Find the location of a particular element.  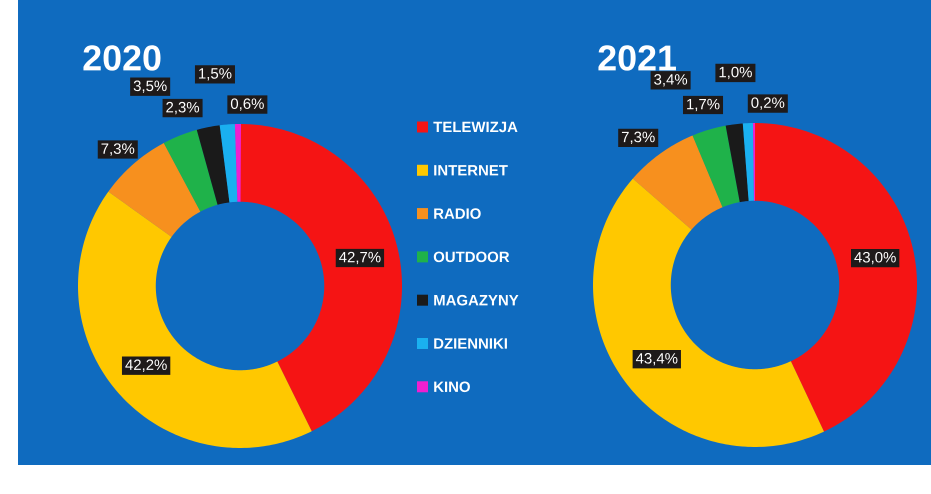

legend-label: INTERNET is located at coordinates (471, 170).